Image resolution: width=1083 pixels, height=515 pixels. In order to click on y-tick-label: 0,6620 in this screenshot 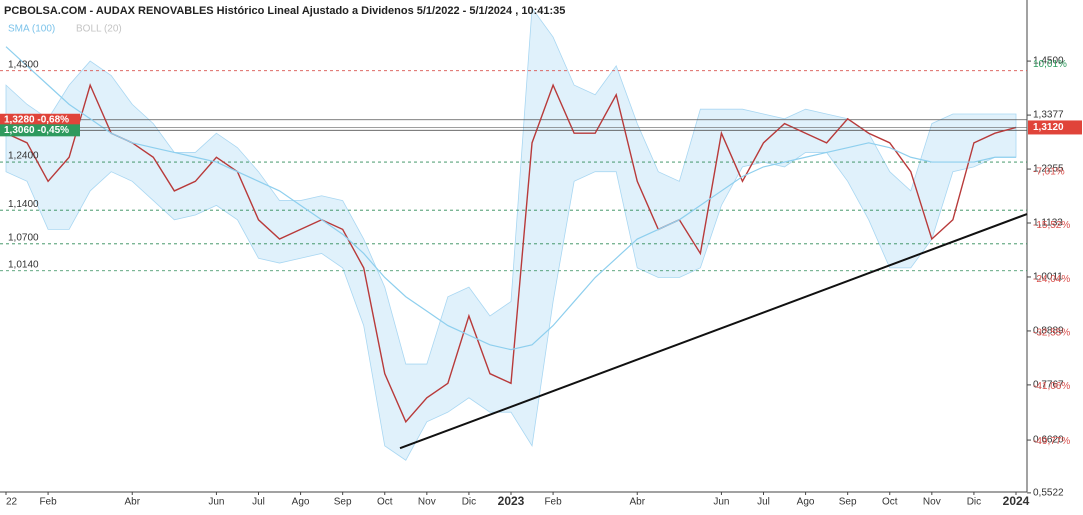, I will do `click(1048, 440)`.